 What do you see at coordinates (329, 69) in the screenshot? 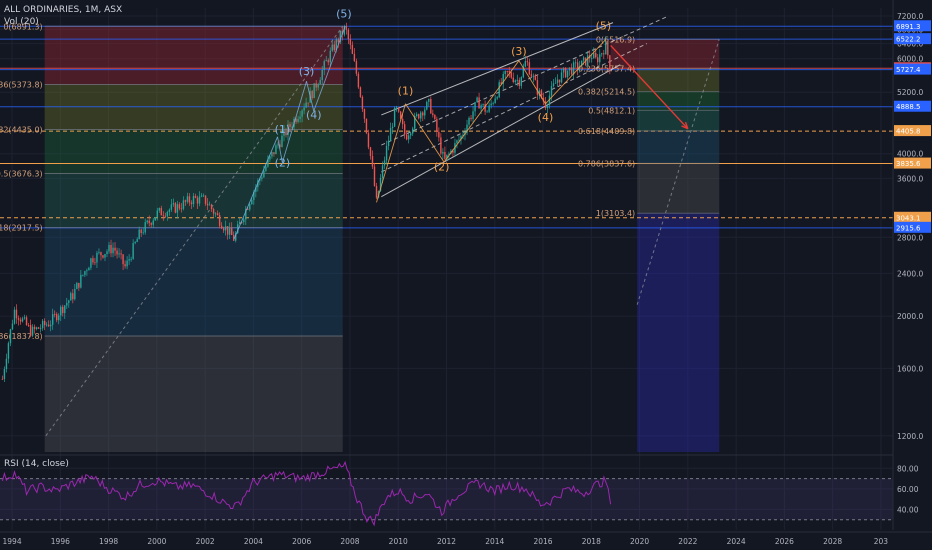
I see `wave-line-blue` at bounding box center [329, 69].